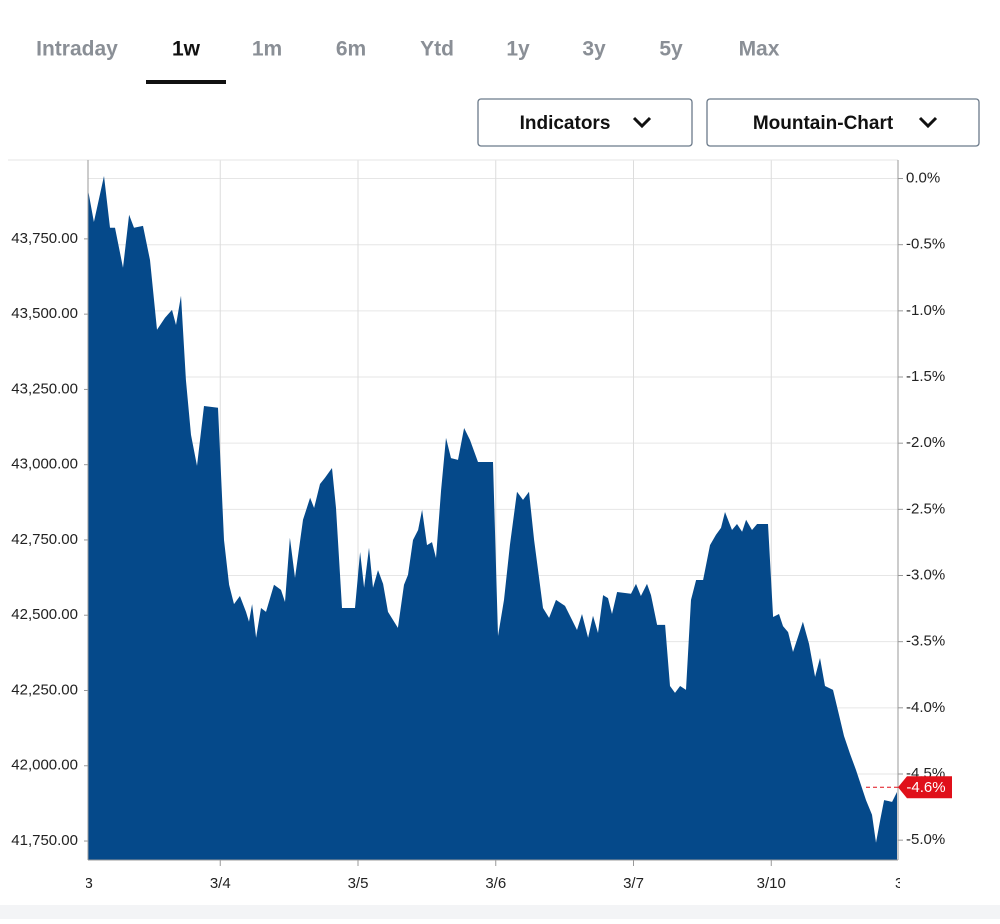  What do you see at coordinates (925, 376) in the screenshot?
I see `y2-tick-label: -1.5%` at bounding box center [925, 376].